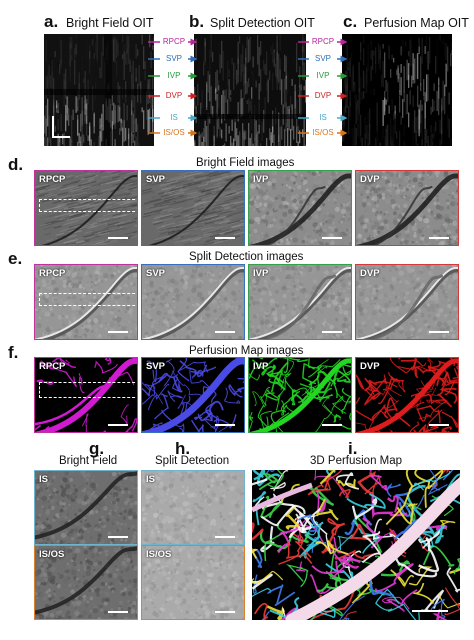 This screenshot has height=640, width=474. I want to click on split-detection-is-os-image: IS/OS, so click(193, 582).